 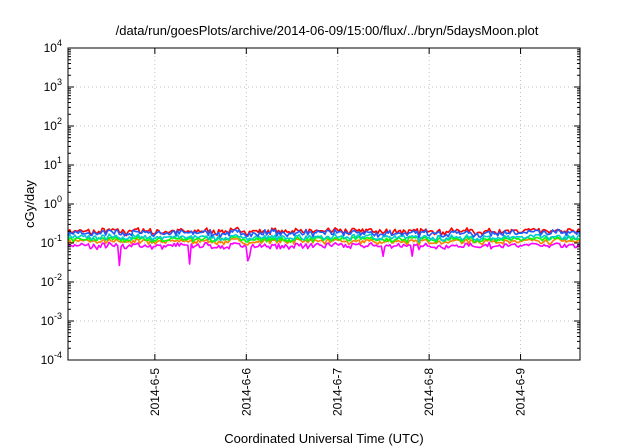 What do you see at coordinates (53, 85) in the screenshot?
I see `y-tick-label: 10³` at bounding box center [53, 85].